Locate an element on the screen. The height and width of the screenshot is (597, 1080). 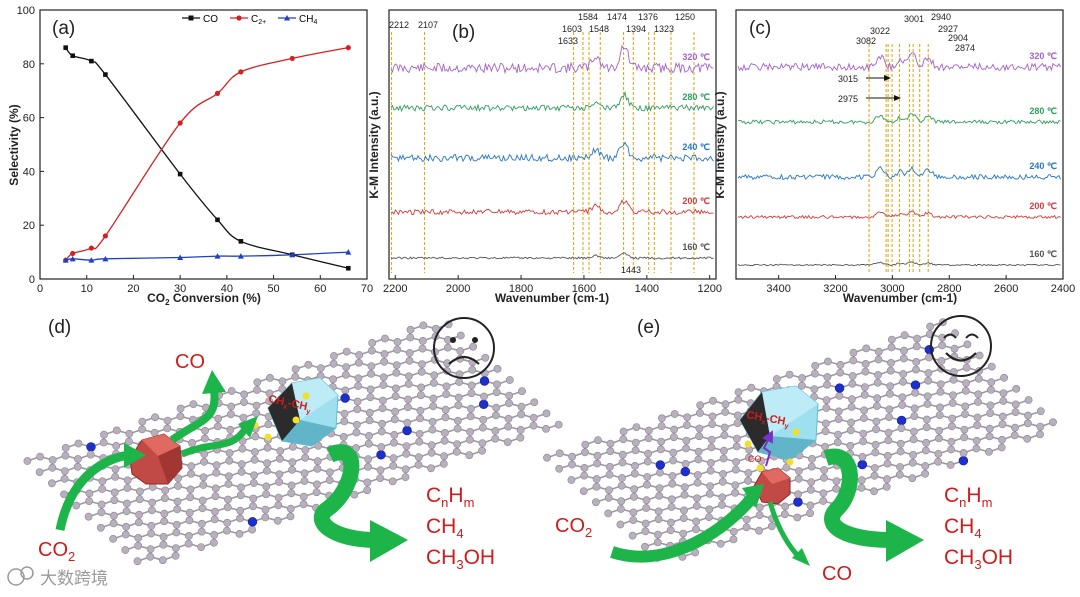
spectrum-320c is located at coordinates (899, 62).